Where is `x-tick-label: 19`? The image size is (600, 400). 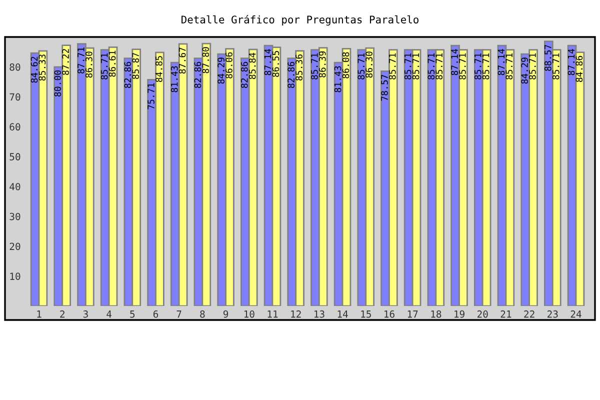 x-tick-label: 19 is located at coordinates (459, 314).